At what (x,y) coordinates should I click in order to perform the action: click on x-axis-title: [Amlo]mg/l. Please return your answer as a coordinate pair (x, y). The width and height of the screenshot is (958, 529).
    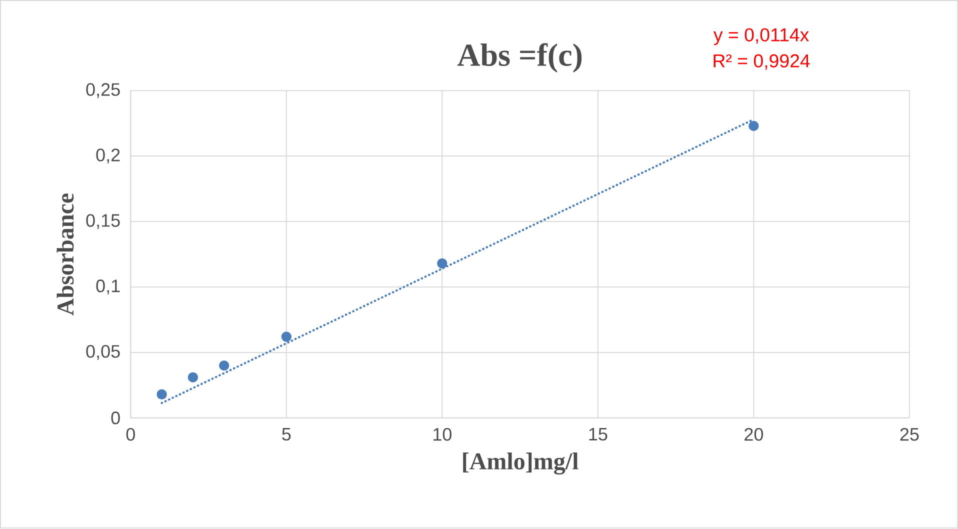
    Looking at the image, I should click on (520, 463).